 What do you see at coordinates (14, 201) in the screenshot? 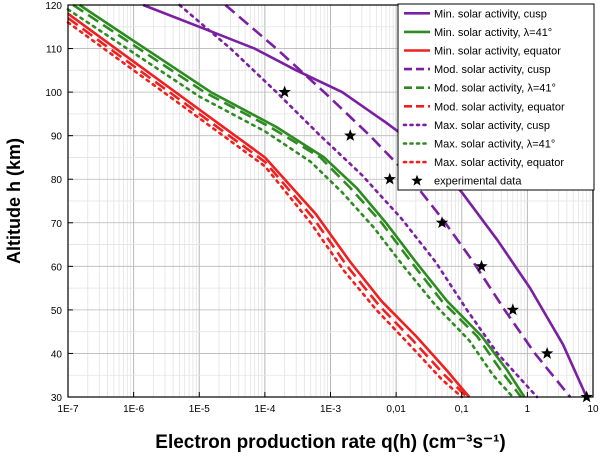
I see `y-axis-title: Altitude h (km)` at bounding box center [14, 201].